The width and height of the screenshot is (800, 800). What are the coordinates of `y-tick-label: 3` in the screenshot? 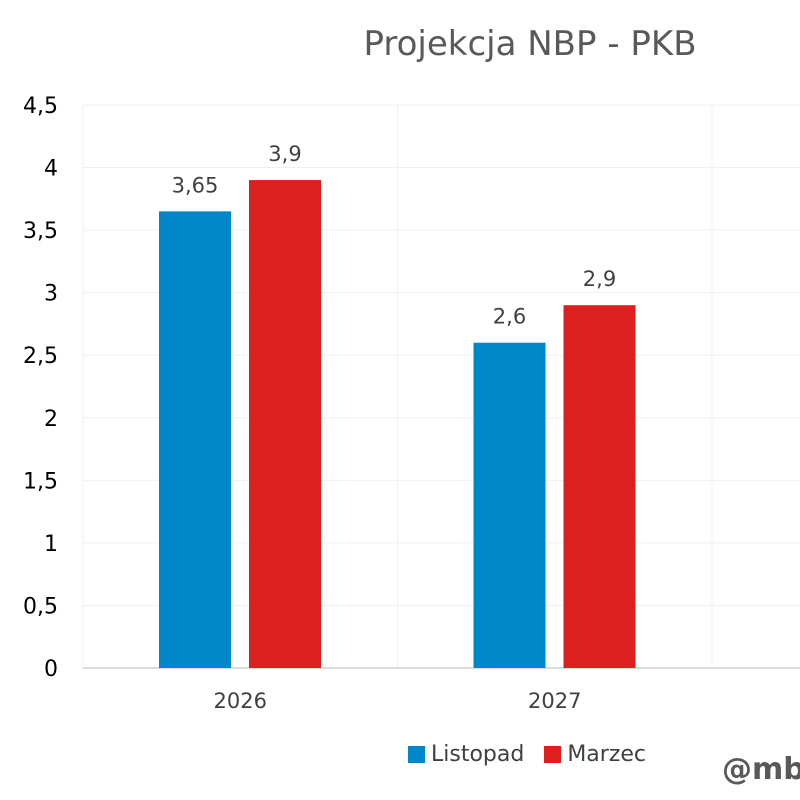 It's located at (51, 294).